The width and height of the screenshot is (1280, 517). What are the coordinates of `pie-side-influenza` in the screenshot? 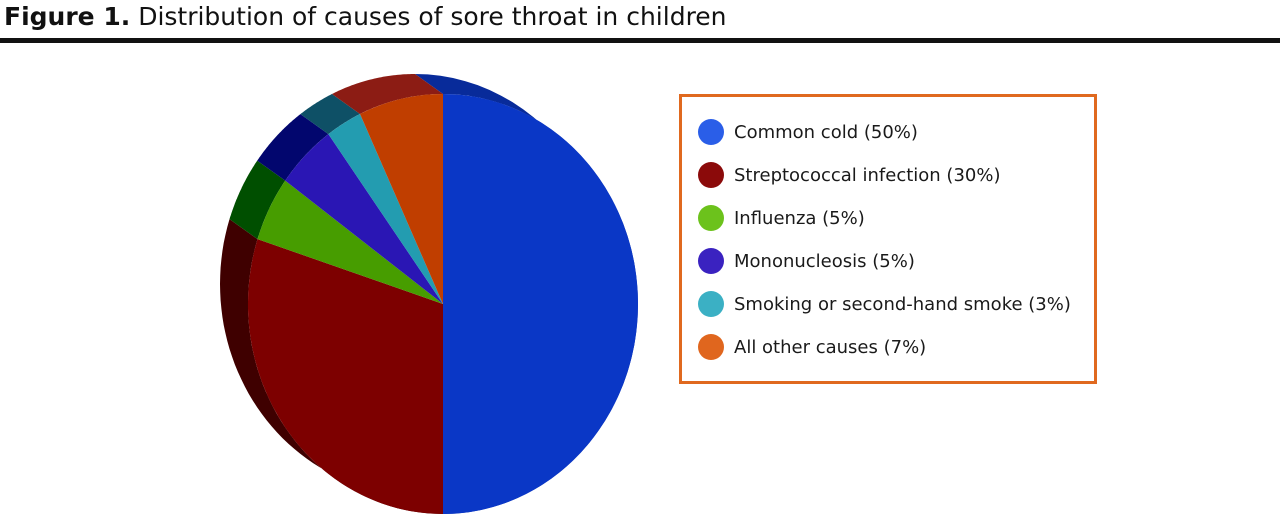 It's located at (257, 200).